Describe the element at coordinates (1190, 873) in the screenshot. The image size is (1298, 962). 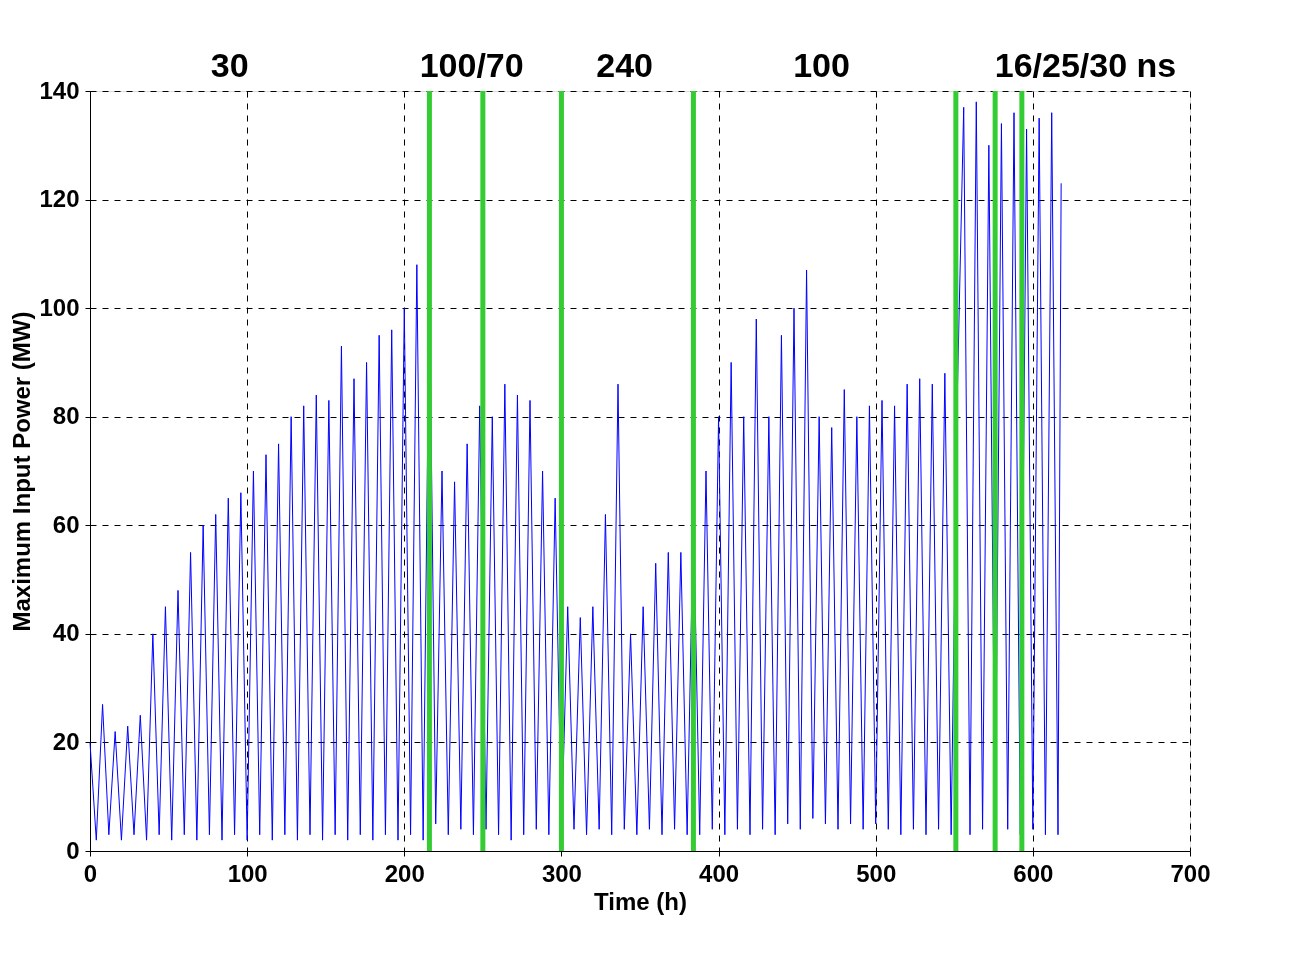
I see `x-tick-label: 700` at that location.